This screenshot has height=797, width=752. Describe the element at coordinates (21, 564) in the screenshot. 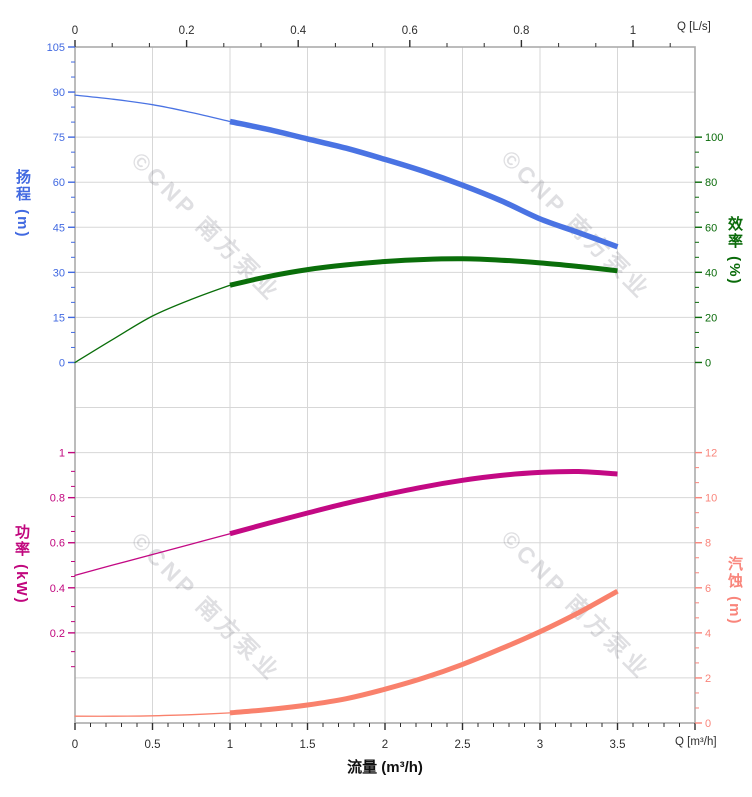

I see `power-axis-title: 功率 (kW)` at that location.